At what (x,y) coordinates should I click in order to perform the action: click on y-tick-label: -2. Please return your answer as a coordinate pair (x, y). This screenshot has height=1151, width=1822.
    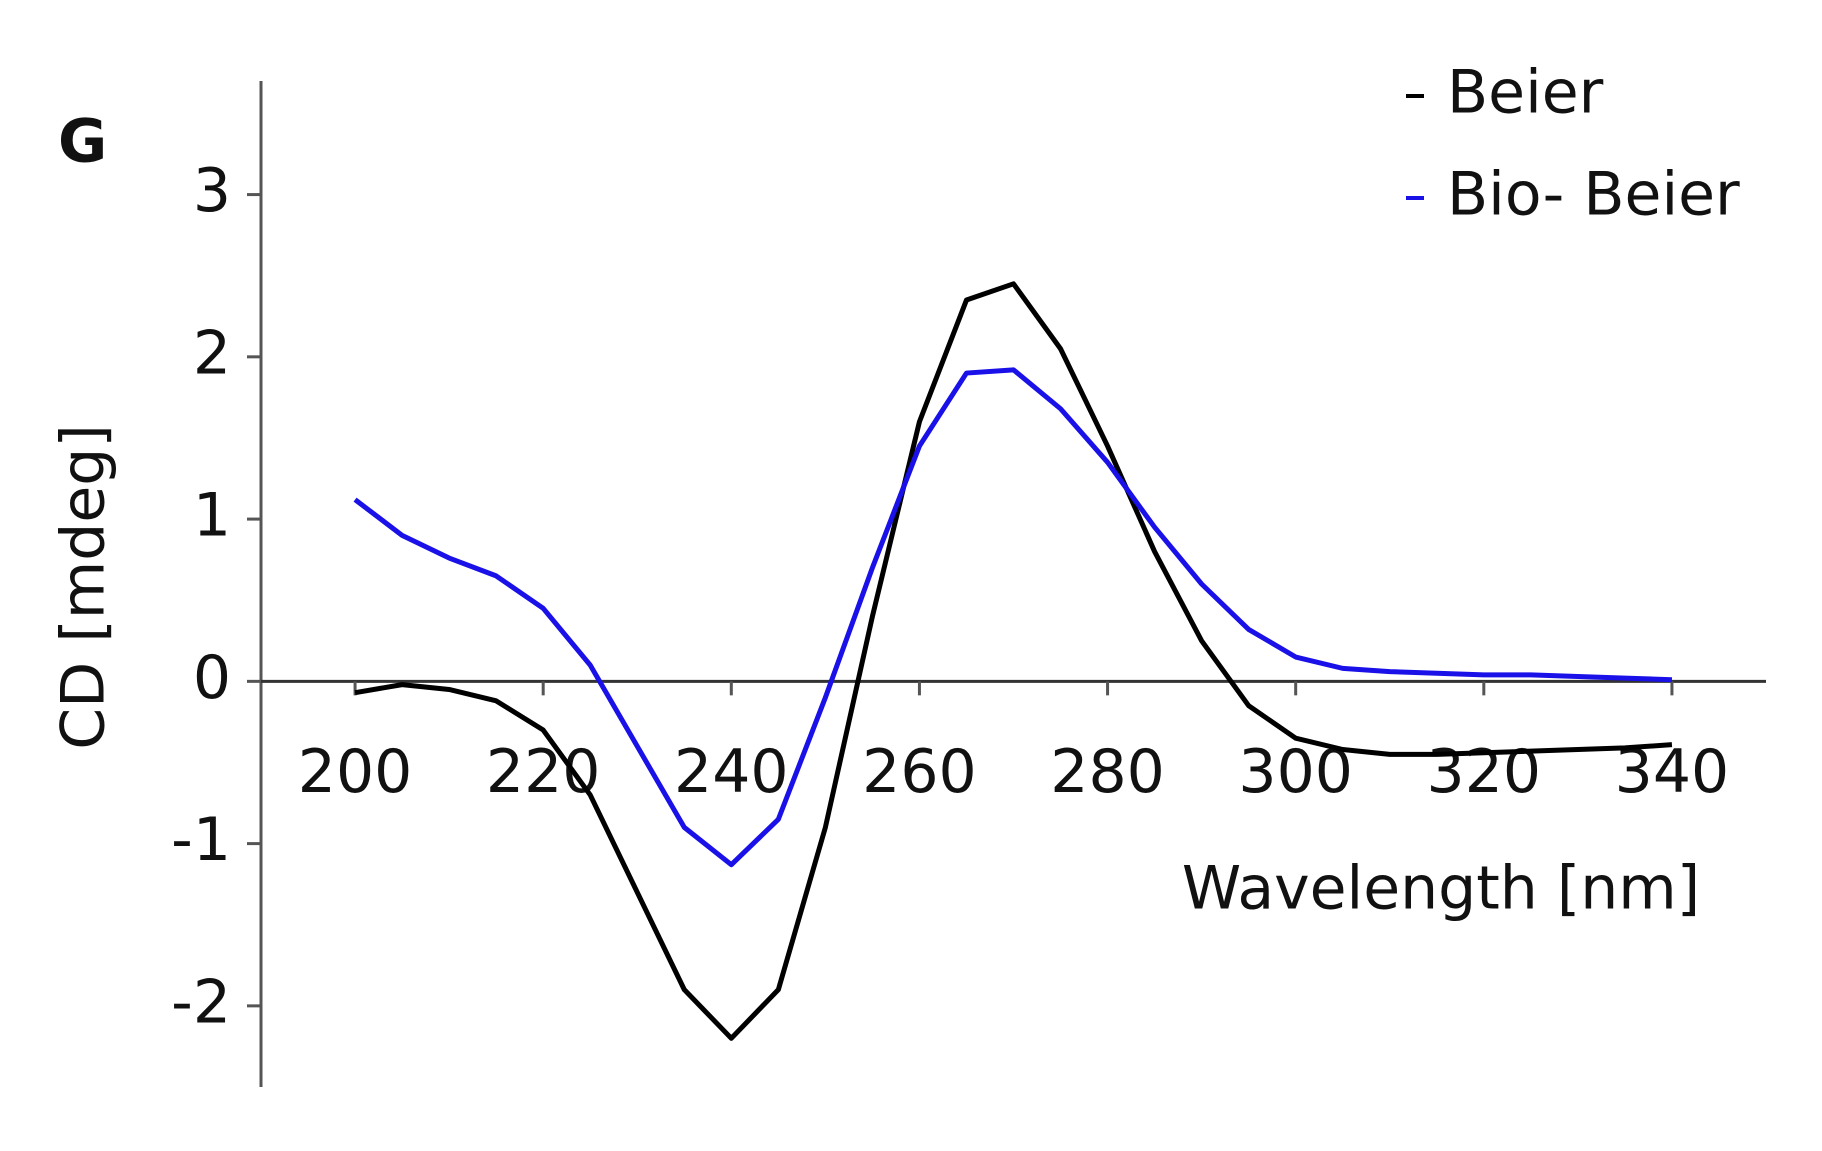
    Looking at the image, I should click on (201, 1002).